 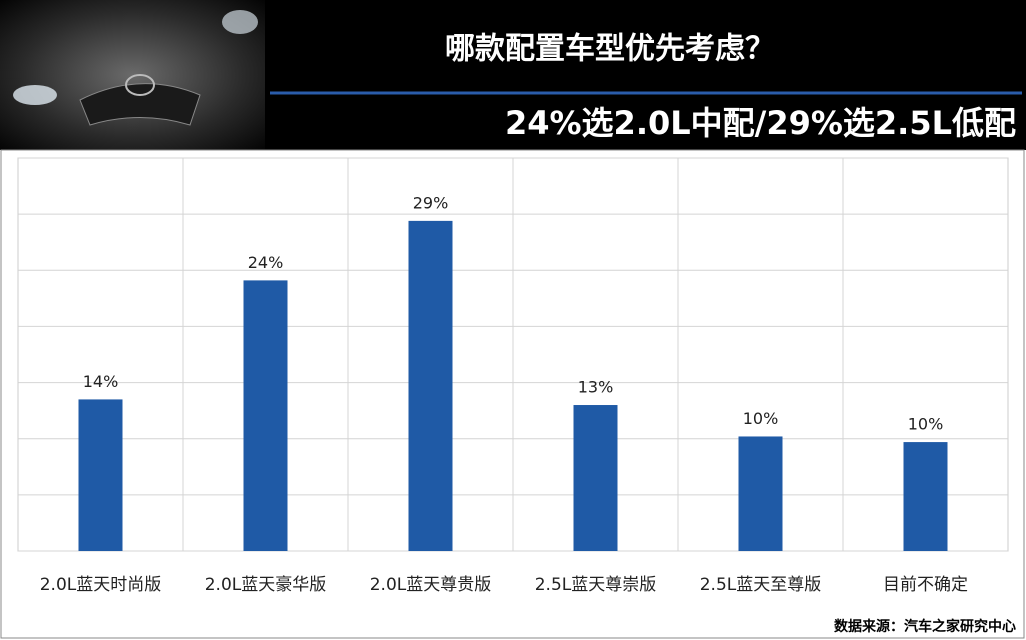 What do you see at coordinates (266, 584) in the screenshot?
I see `x-tick-label: 2.0L蓝天豪华版` at bounding box center [266, 584].